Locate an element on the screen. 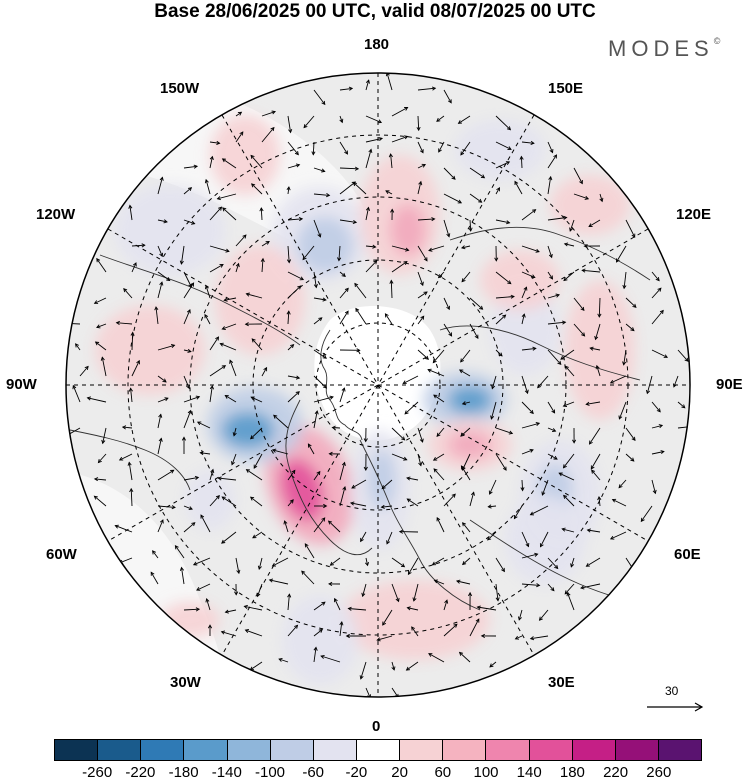 The image size is (750, 783). lon-label-120w: 120W is located at coordinates (56, 214).